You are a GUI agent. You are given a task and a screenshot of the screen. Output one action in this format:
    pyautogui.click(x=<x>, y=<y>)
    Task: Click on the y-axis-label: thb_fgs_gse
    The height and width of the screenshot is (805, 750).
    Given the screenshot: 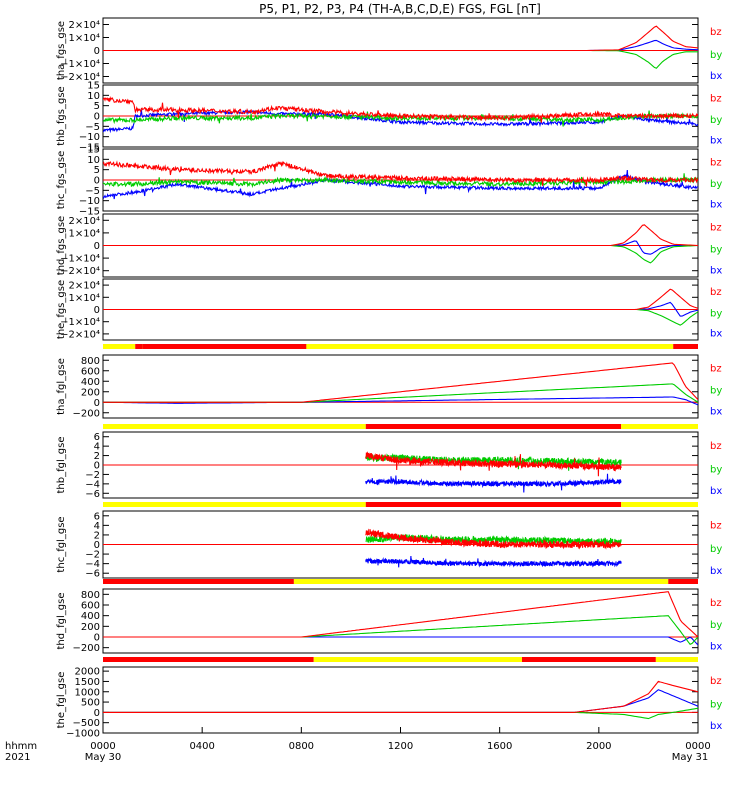 What is the action you would take?
    pyautogui.click(x=61, y=115)
    